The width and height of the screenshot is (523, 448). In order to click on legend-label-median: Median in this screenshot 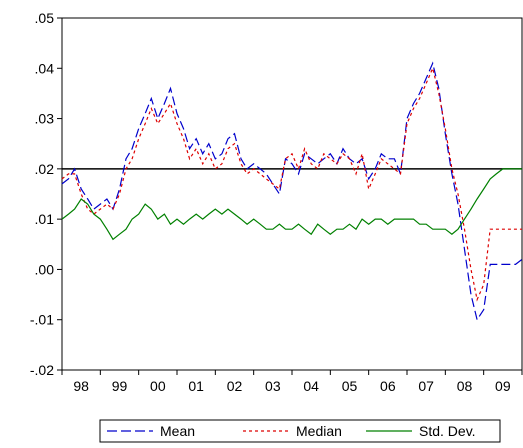, I will do `click(319, 431)`.